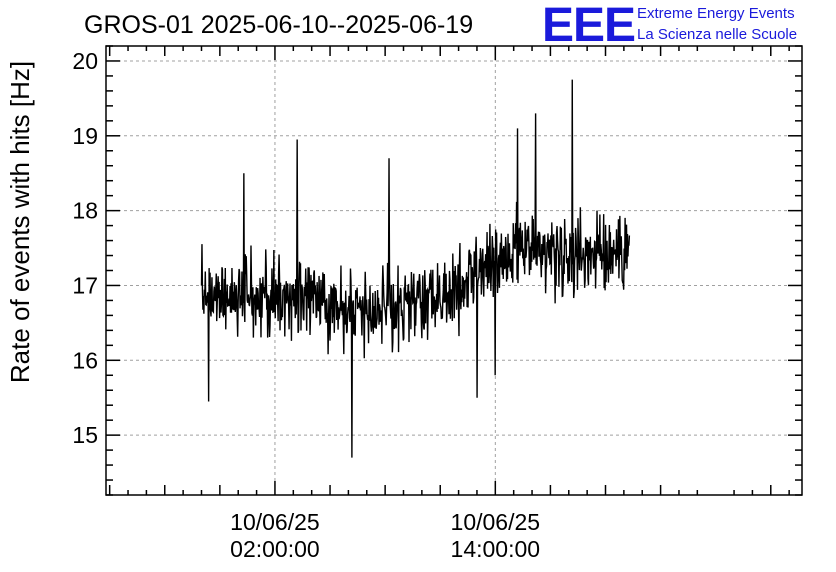  I want to click on y-tick-label: 16, so click(85, 360).